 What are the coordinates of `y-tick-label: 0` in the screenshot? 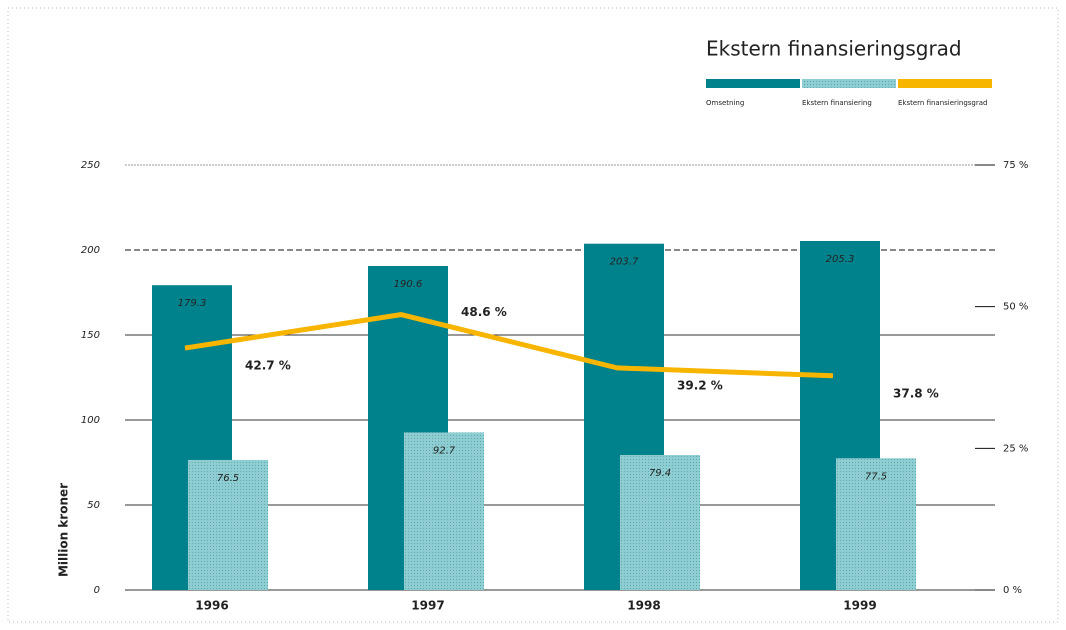 It's located at (97, 590).